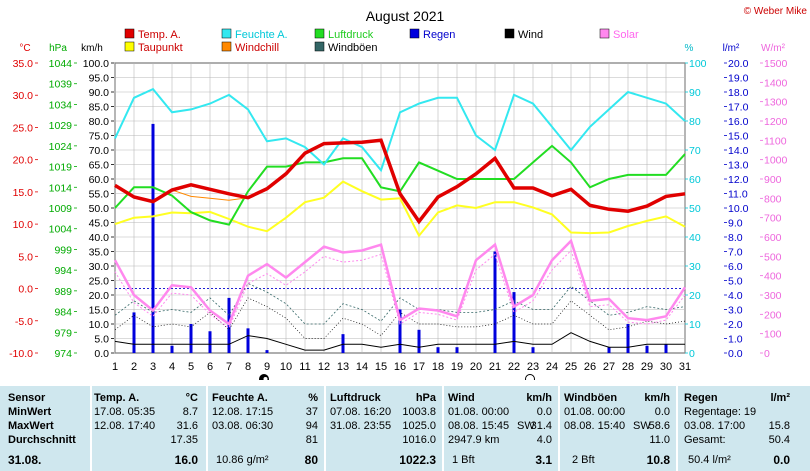 Image resolution: width=810 pixels, height=471 pixels. Describe the element at coordinates (773, 180) in the screenshot. I see `solar-axis-tick: 900` at that location.